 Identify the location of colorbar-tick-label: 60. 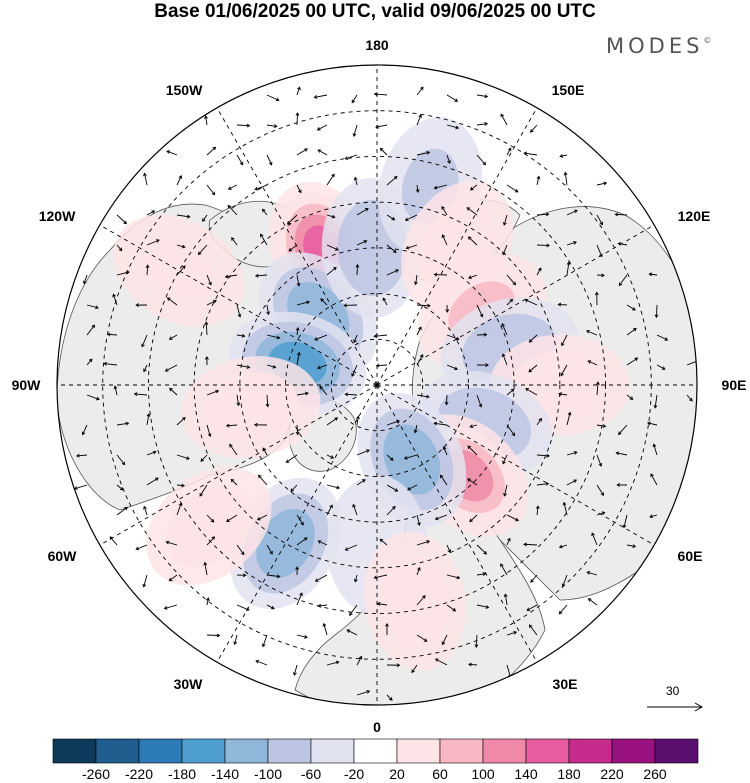
(440, 774).